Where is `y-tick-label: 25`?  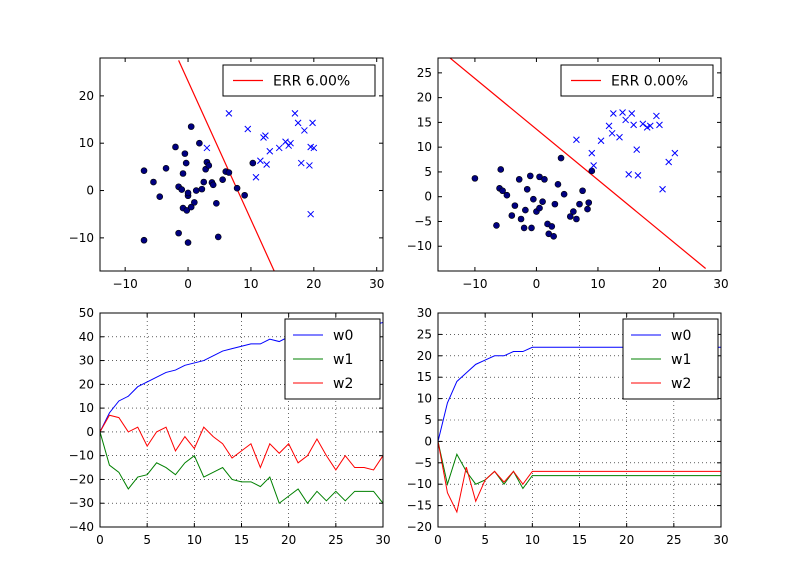 y-tick-label: 25 is located at coordinates (424, 73).